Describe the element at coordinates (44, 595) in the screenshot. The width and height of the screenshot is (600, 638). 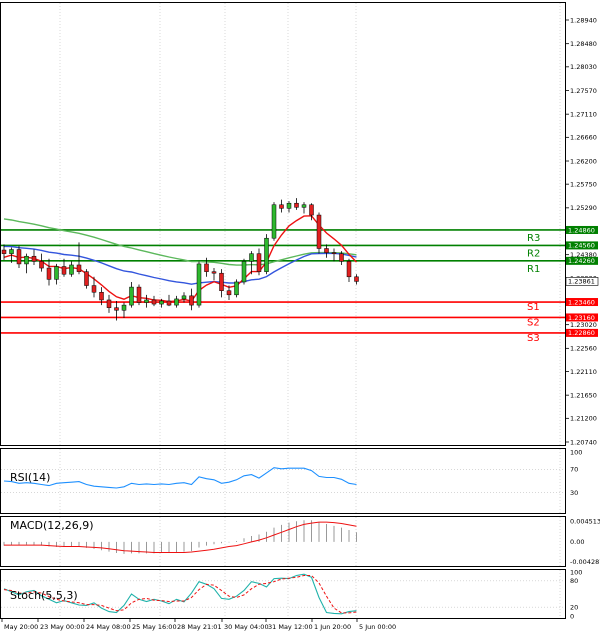
I see `stoch-label: Stoch(5,5,3)` at that location.